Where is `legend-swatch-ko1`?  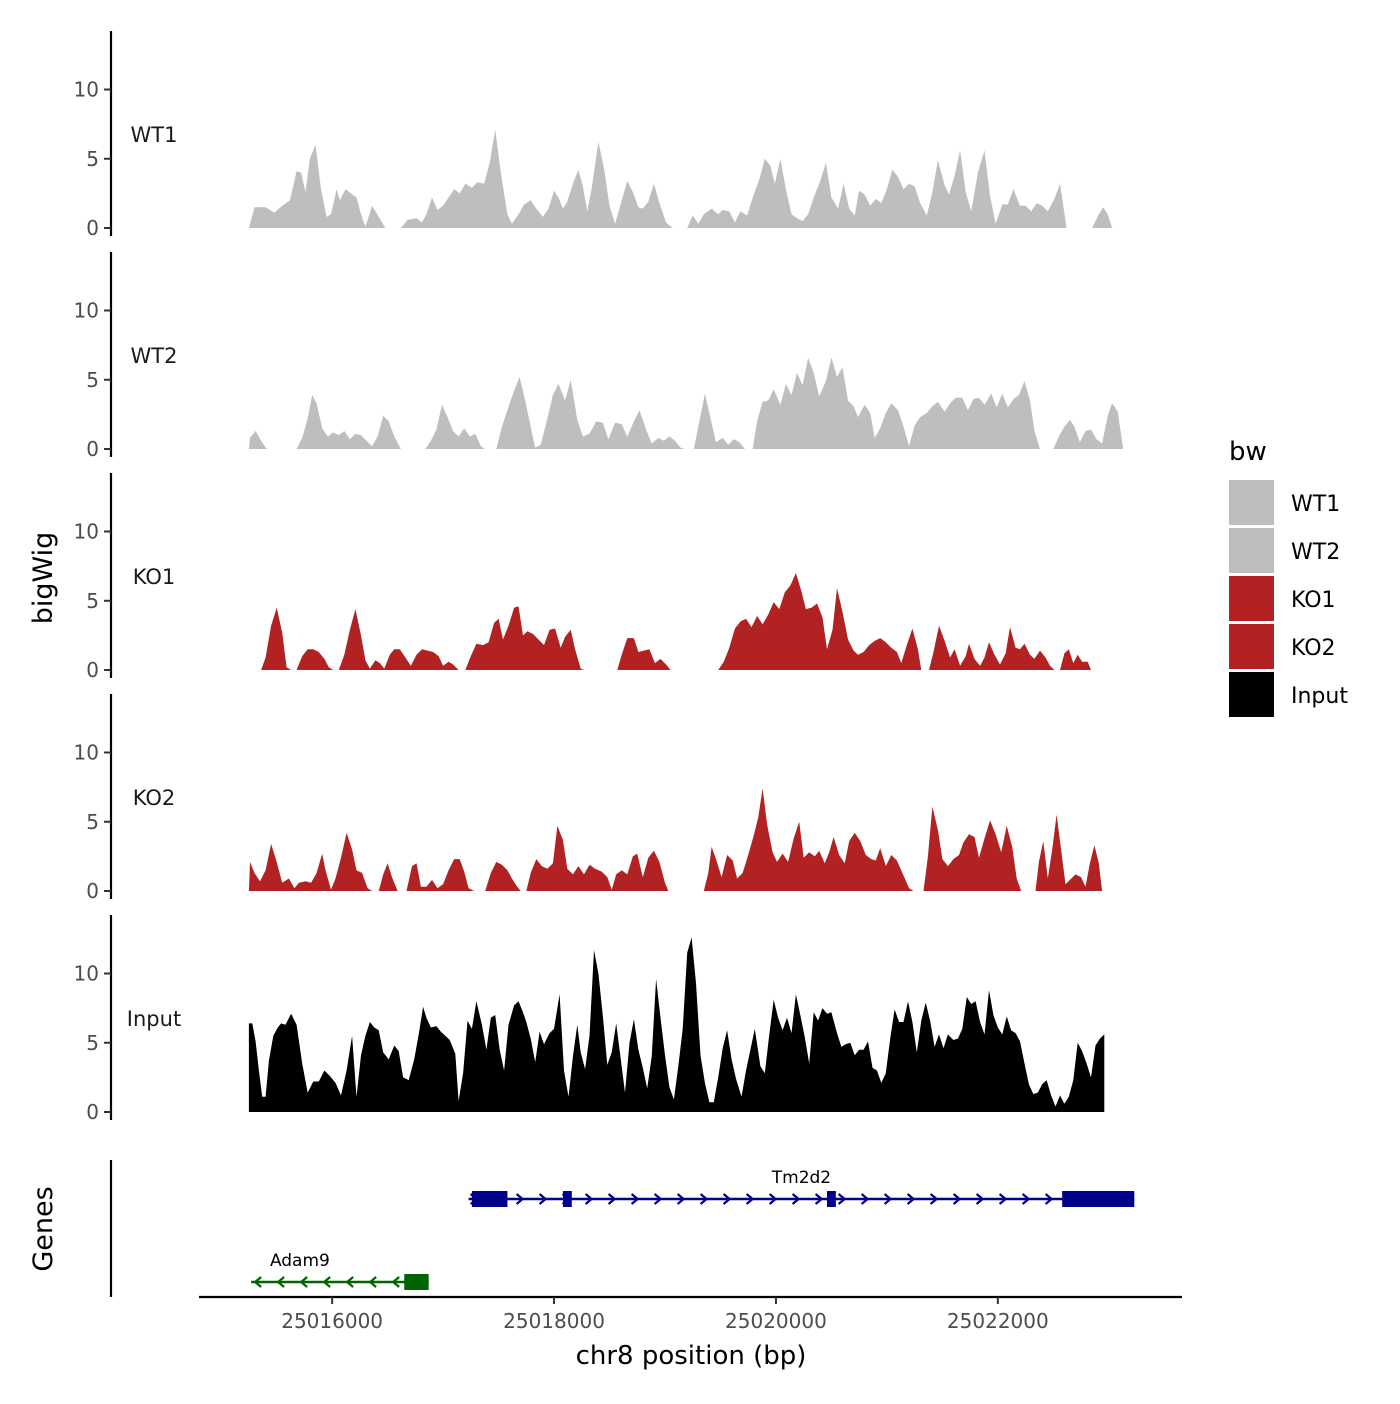 legend-swatch-ko1 is located at coordinates (1251, 598).